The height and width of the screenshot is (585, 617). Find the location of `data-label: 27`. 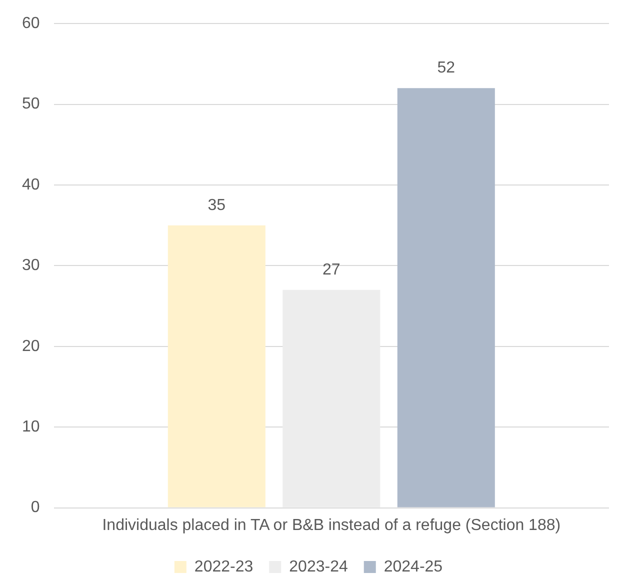

data-label: 27 is located at coordinates (331, 269).